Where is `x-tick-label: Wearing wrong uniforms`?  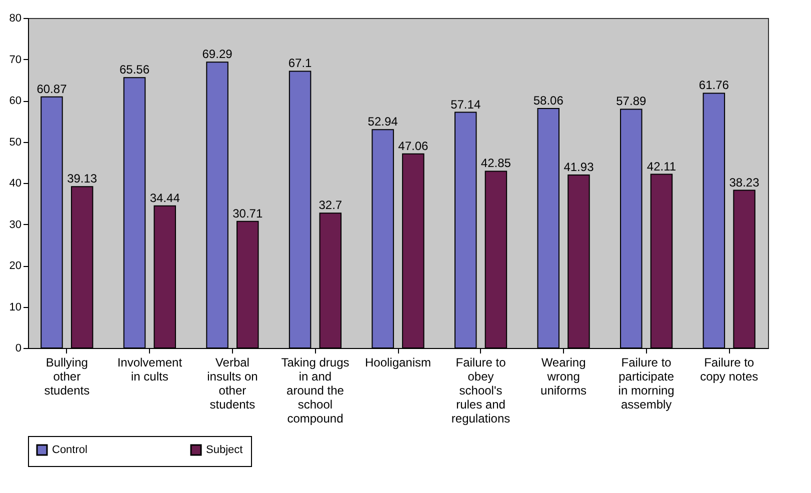
x-tick-label: Wearing wrong uniforms is located at coordinates (563, 377).